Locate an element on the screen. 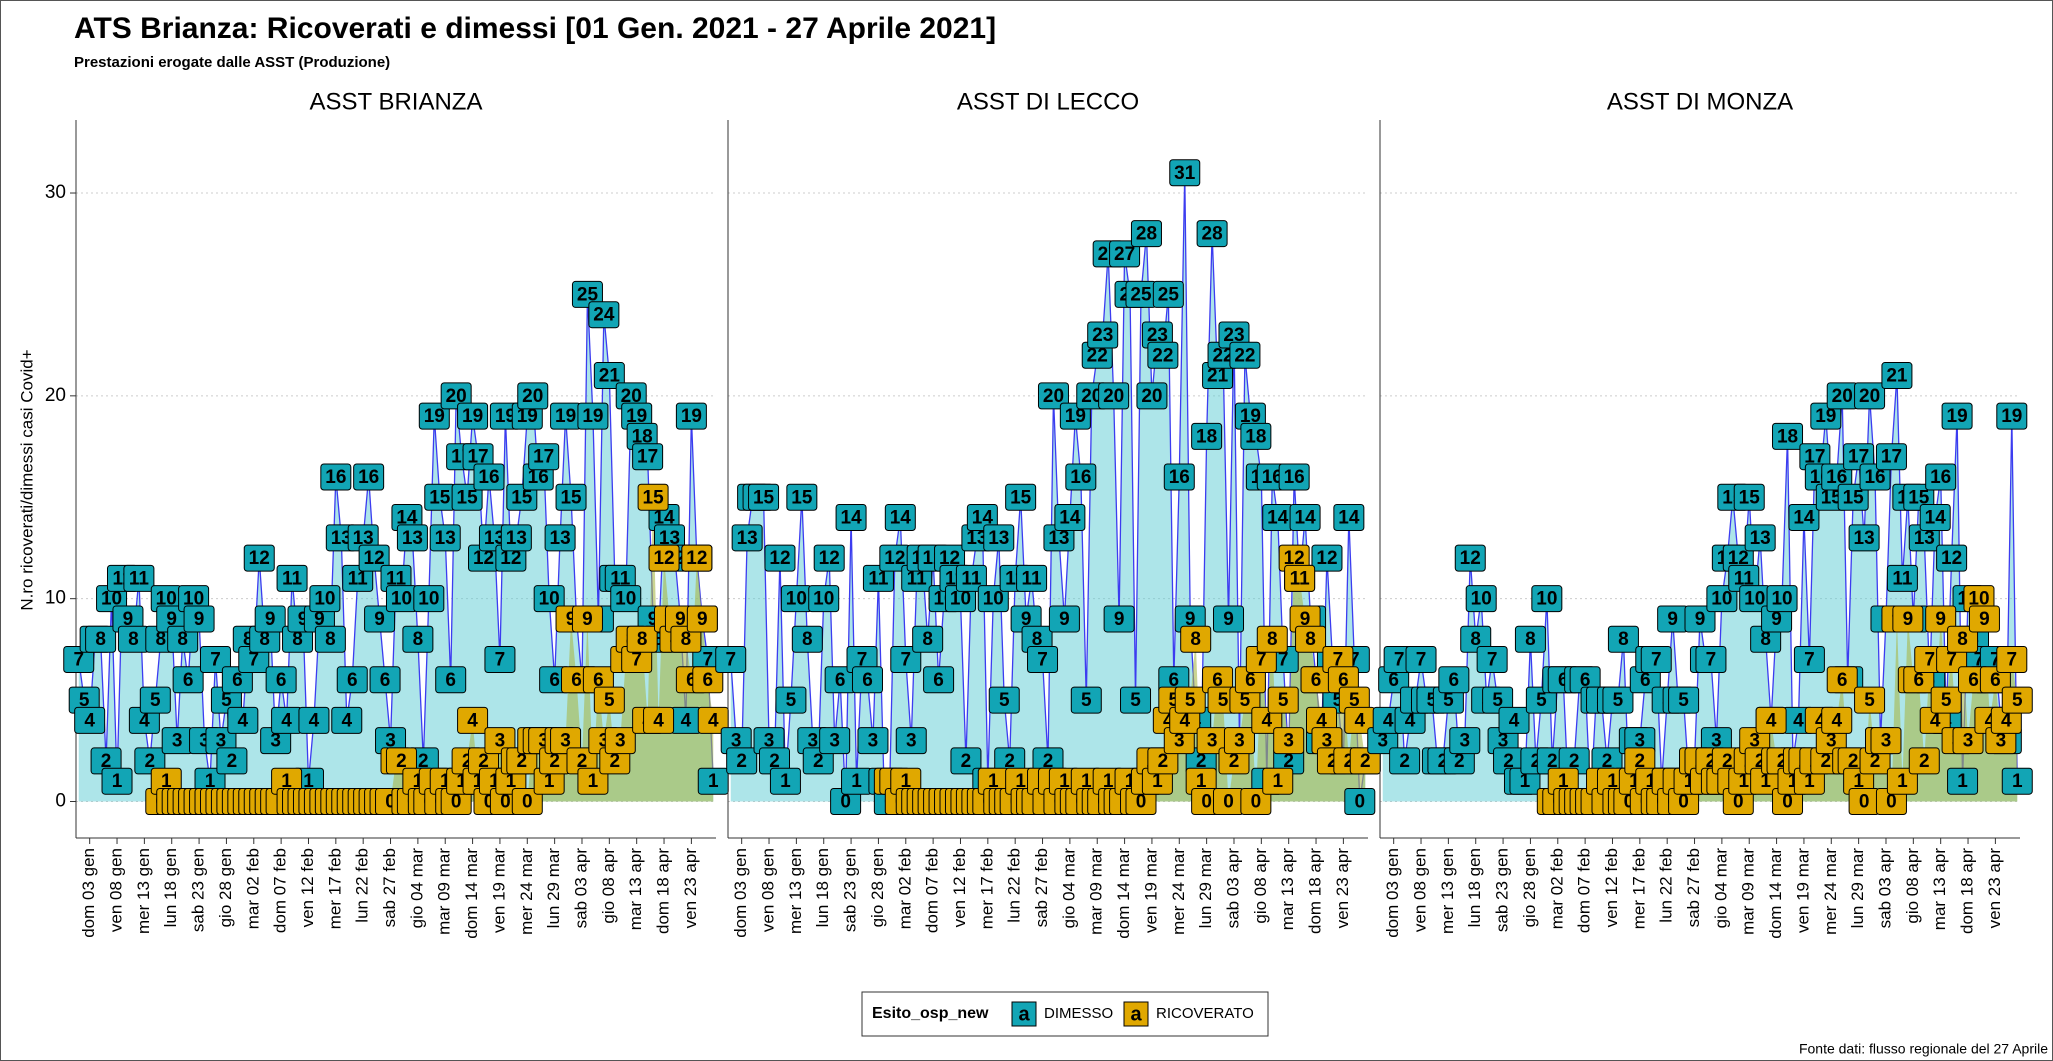 Image resolution: width=2053 pixels, height=1061 pixels. x-tick-label: mer 13 gen is located at coordinates (143, 891).